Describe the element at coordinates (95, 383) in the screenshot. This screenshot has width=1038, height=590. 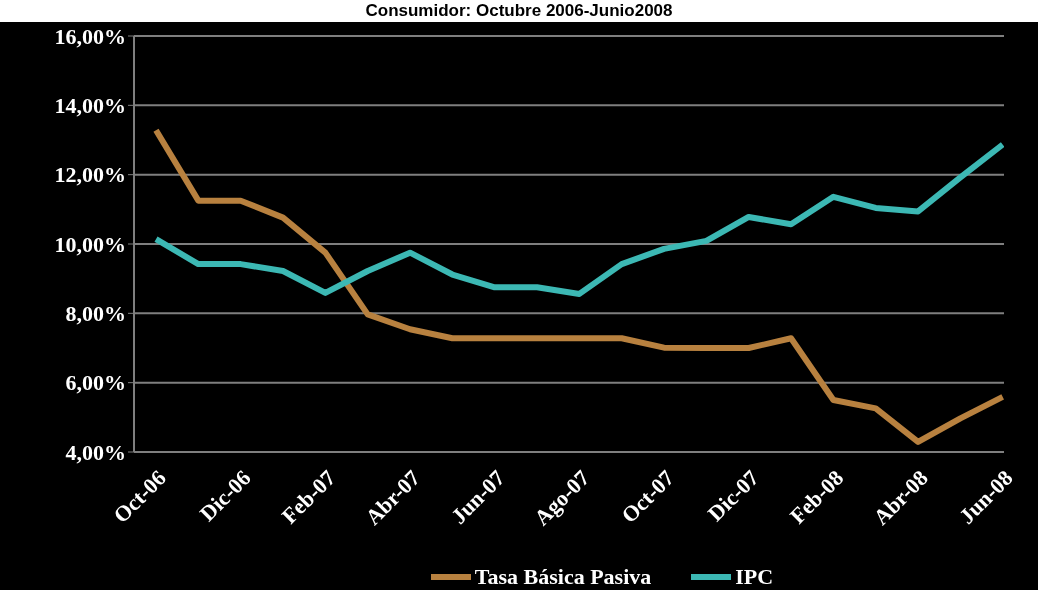
I see `y-tick-label: 6,00%` at that location.